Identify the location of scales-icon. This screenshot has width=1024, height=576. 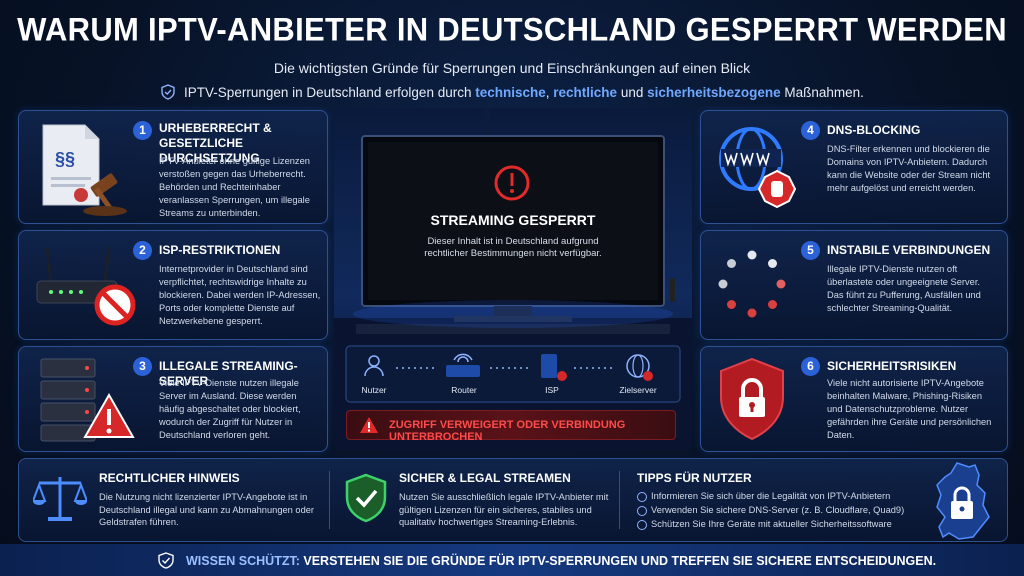
(60, 499).